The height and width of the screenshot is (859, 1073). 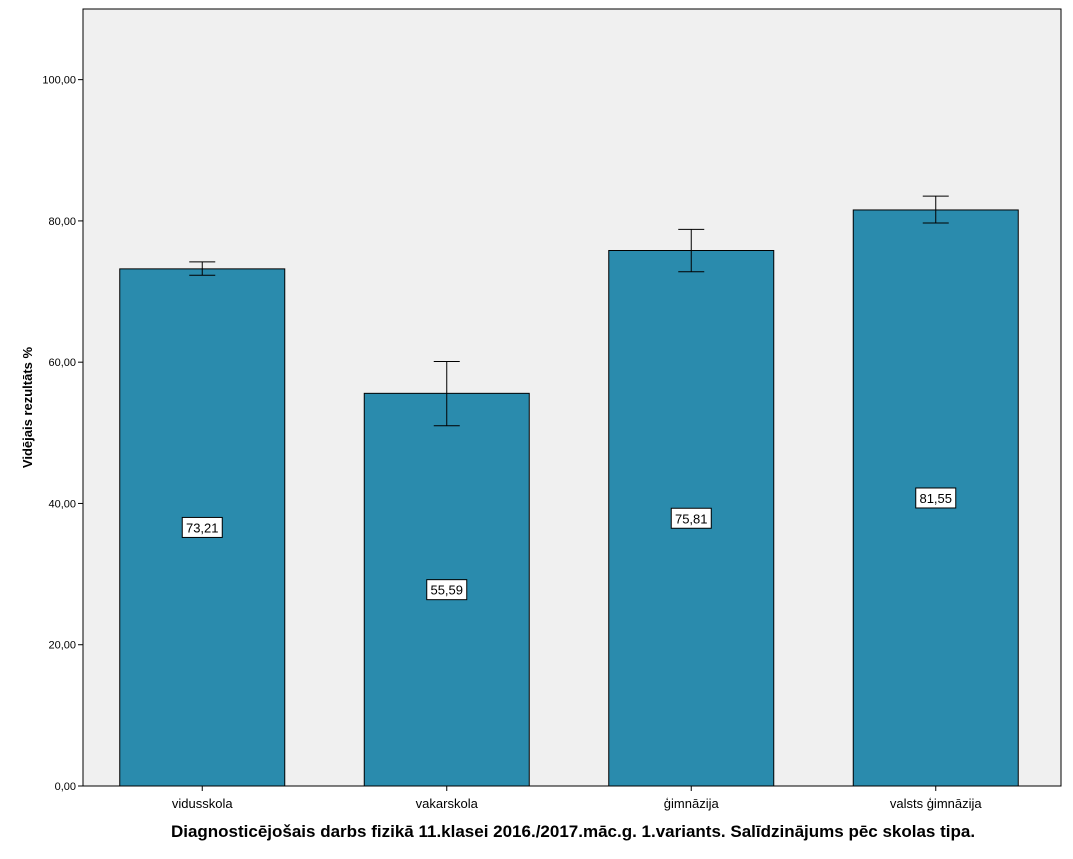 I want to click on data-label: 73,21, so click(x=202, y=527).